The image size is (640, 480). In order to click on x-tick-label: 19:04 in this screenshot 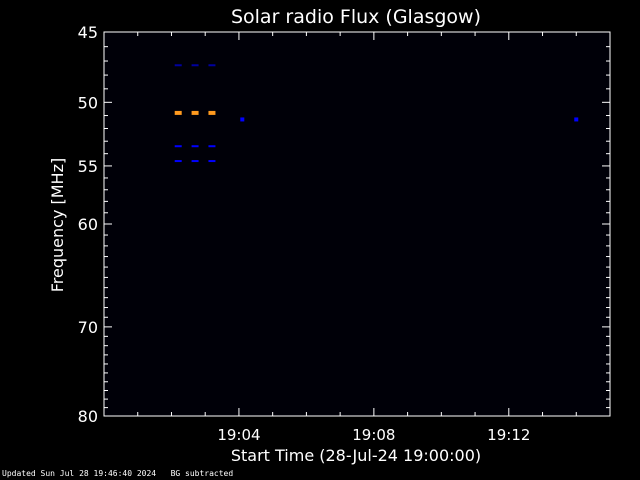, I will do `click(238, 435)`.